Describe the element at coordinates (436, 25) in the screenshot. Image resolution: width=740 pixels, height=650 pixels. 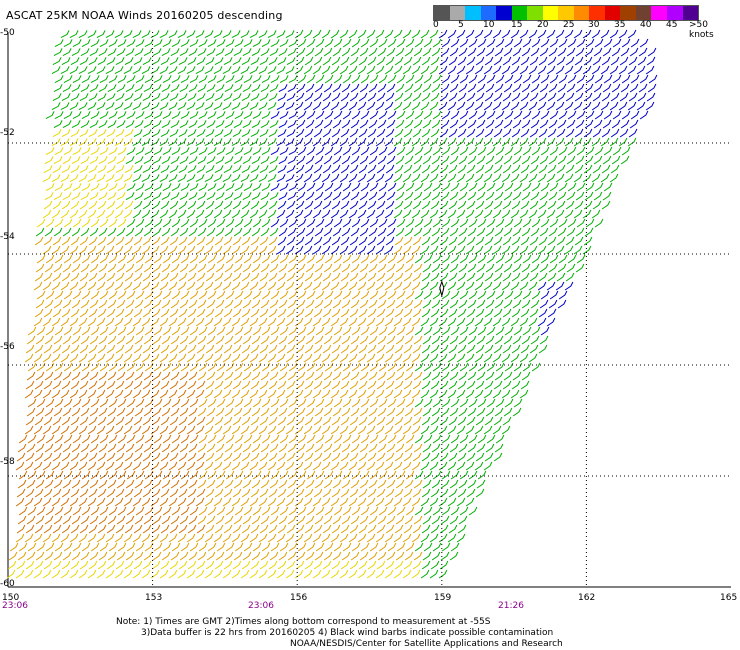
I see `colorbar-label: 0` at that location.